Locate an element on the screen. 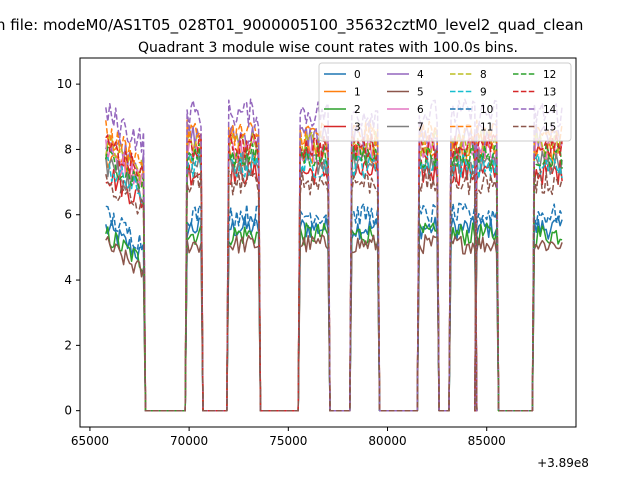 Image resolution: width=640 pixels, height=480 pixels. y-tick-label: 2 is located at coordinates (68, 345).